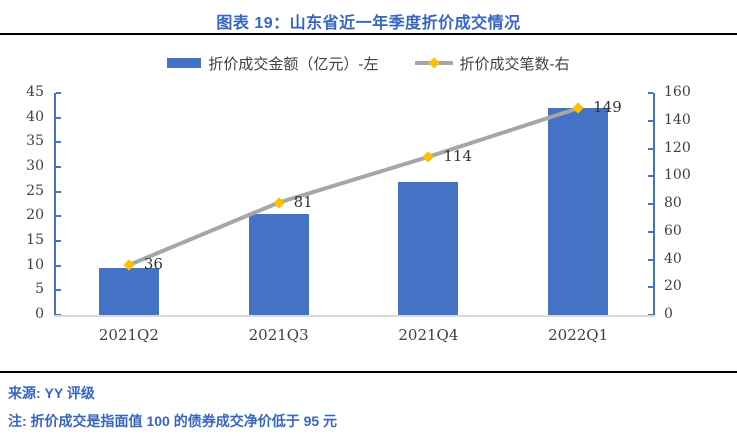 This screenshot has width=737, height=436. Describe the element at coordinates (293, 63) in the screenshot. I see `legend-label: 折价成交金额（亿元）-左` at that location.